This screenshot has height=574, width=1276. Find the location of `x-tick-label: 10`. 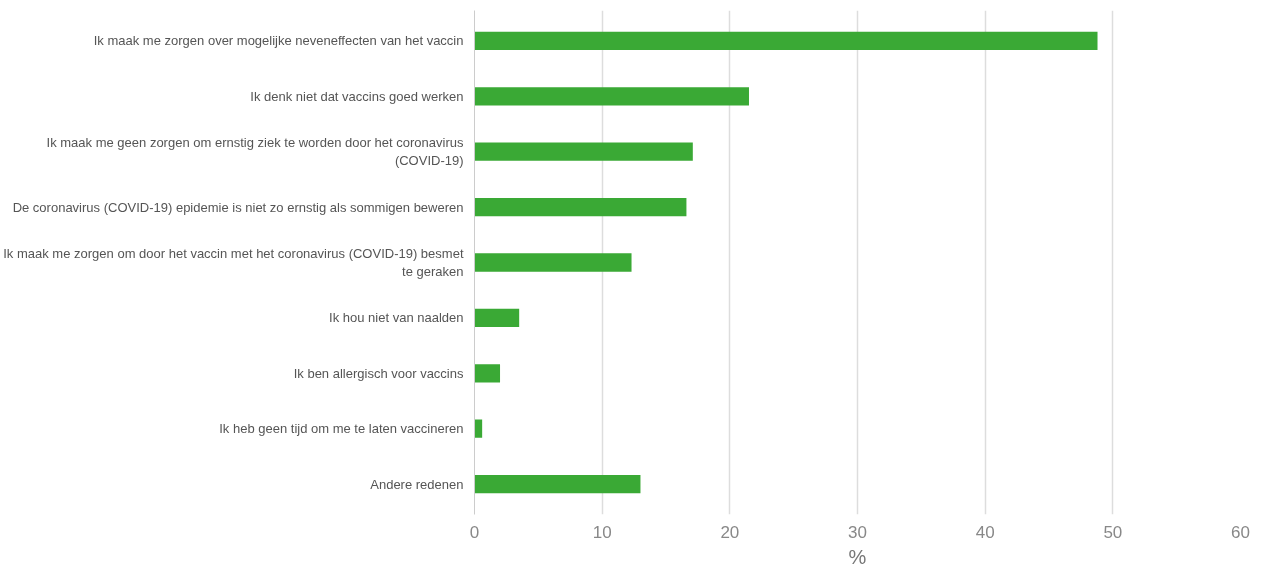

x-tick-label: 10 is located at coordinates (602, 532).